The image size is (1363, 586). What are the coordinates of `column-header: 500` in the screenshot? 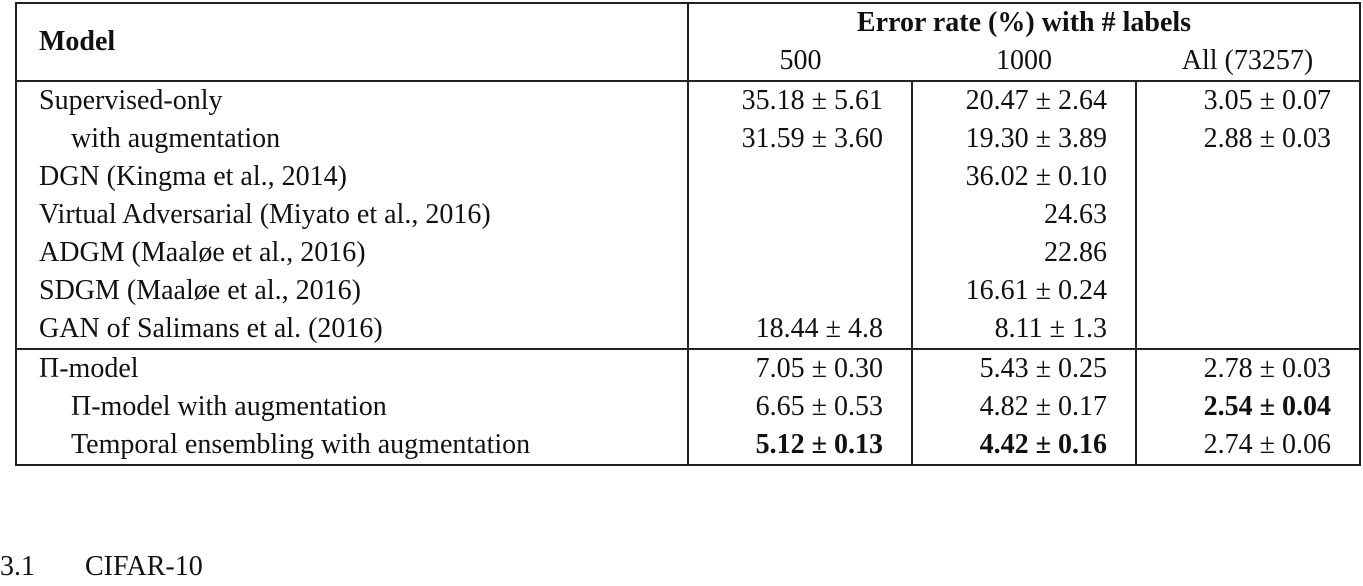 It's located at (800, 62).